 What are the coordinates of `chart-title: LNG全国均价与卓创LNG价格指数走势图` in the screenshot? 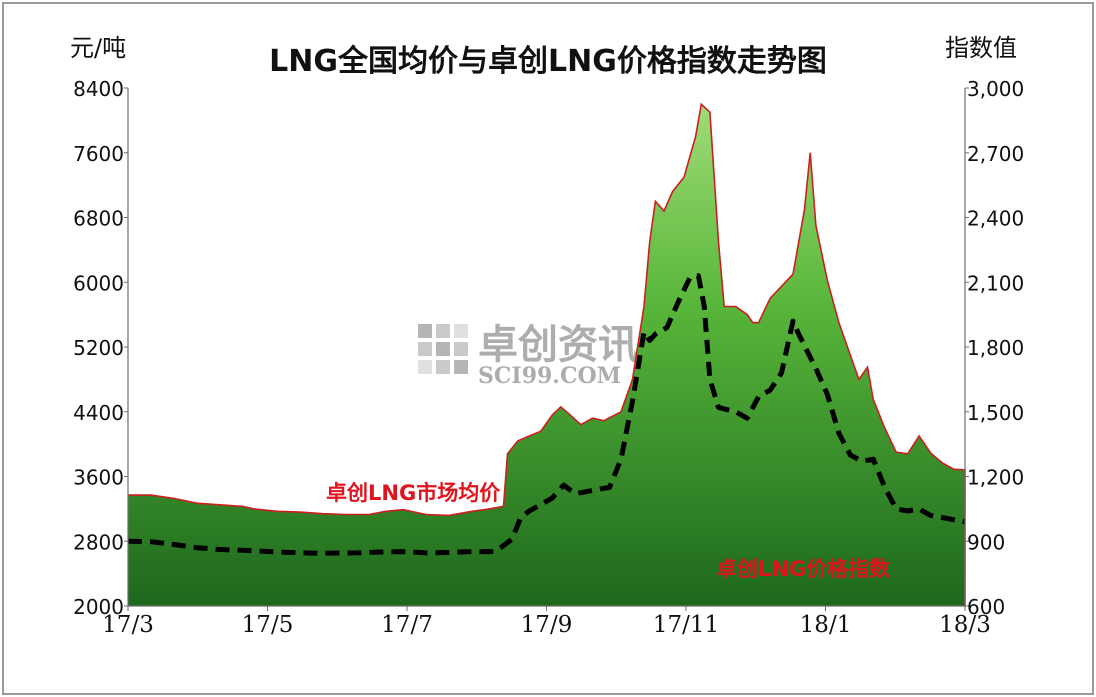 It's located at (548, 61).